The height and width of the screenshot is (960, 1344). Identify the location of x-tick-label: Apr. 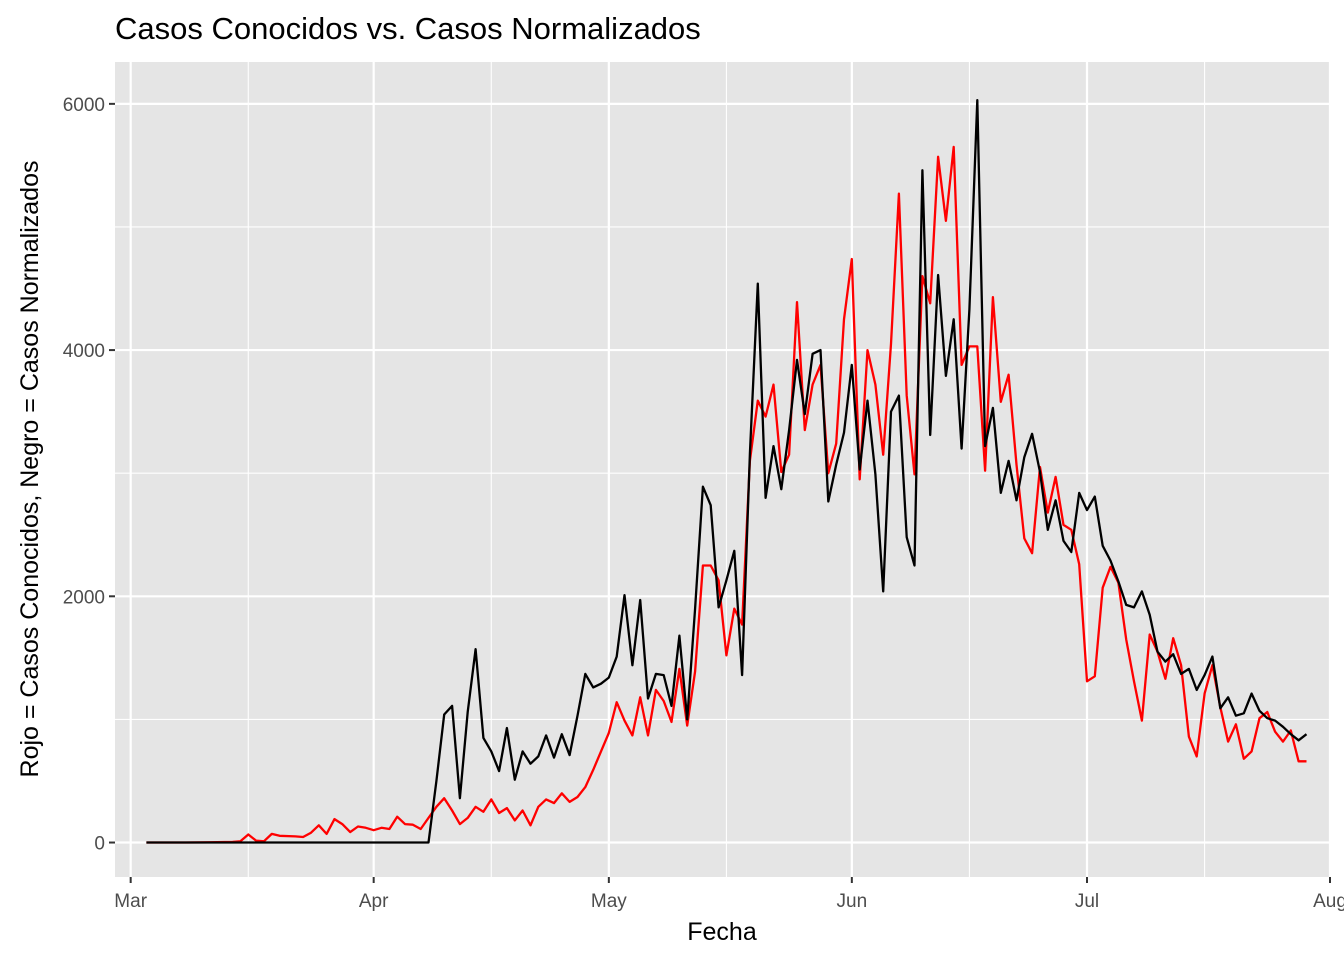
(374, 901).